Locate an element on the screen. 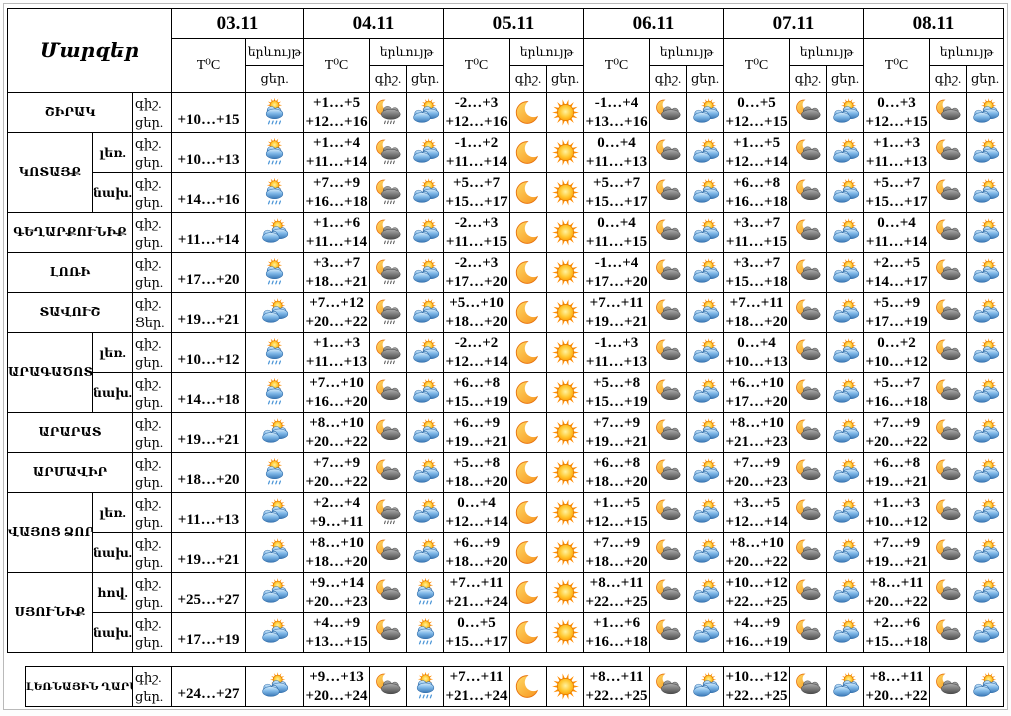  regions-header-cell: Մարզեր is located at coordinates (89, 50).